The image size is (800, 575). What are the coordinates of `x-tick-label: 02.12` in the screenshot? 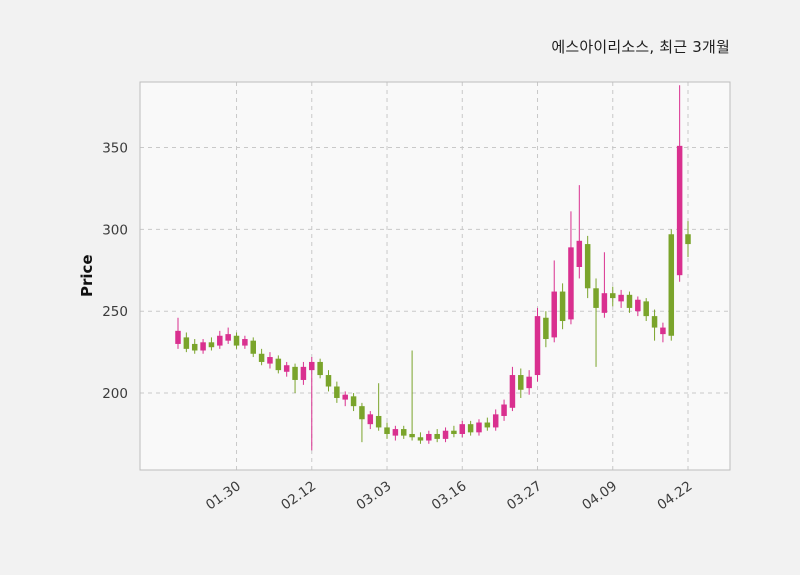 It's located at (298, 495).